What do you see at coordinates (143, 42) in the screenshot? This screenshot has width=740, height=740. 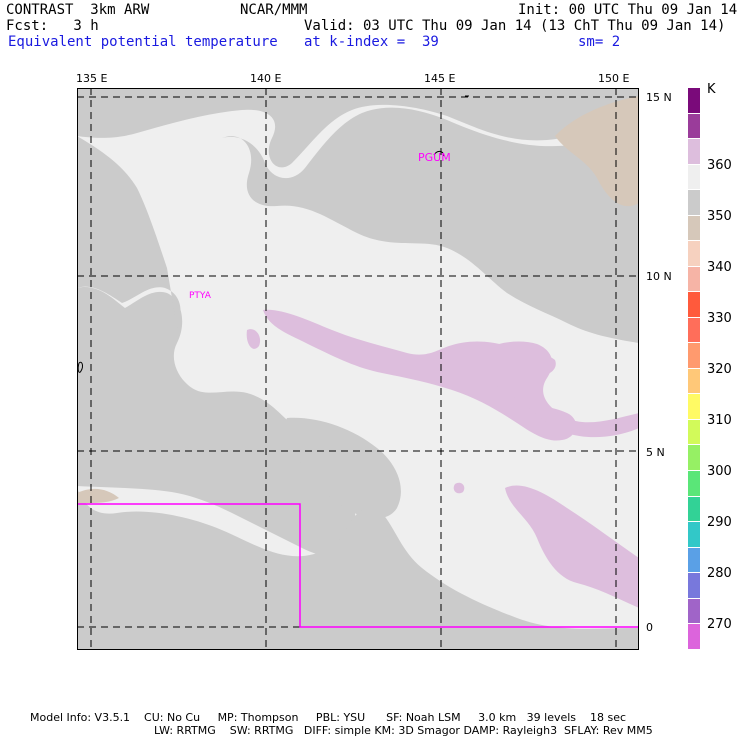 I see `field-name: Equivalent potential temperature` at bounding box center [143, 42].